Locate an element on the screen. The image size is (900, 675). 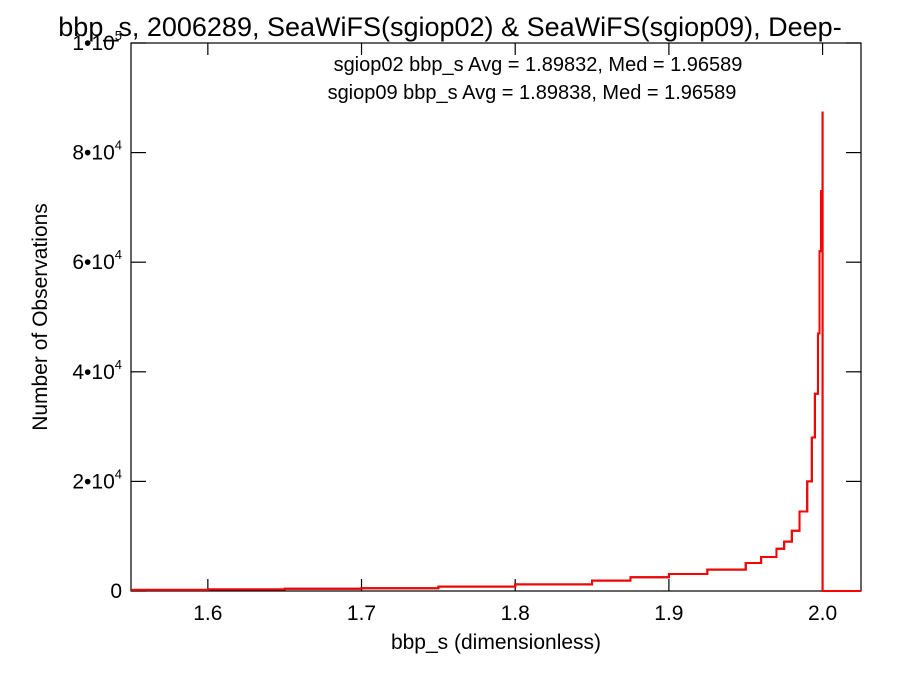
x-tick-label: 1.7 is located at coordinates (361, 613).